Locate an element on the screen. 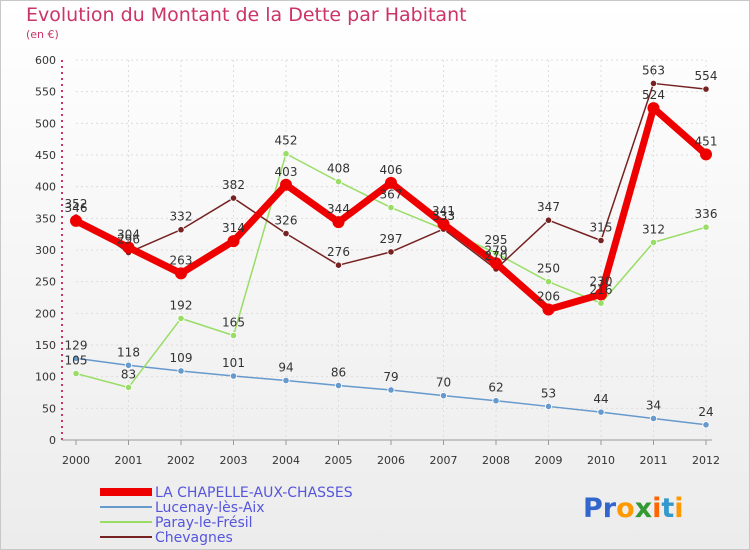  data-label: 165 is located at coordinates (233, 323).